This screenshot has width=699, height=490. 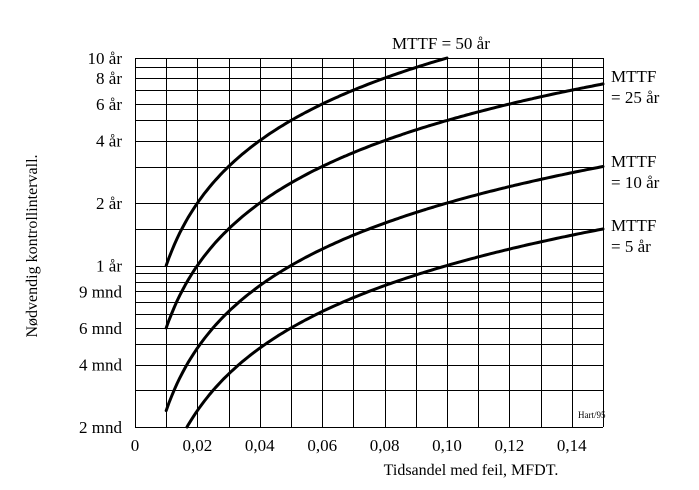 I want to click on y-tick-label: 2 år, so click(x=109, y=203).